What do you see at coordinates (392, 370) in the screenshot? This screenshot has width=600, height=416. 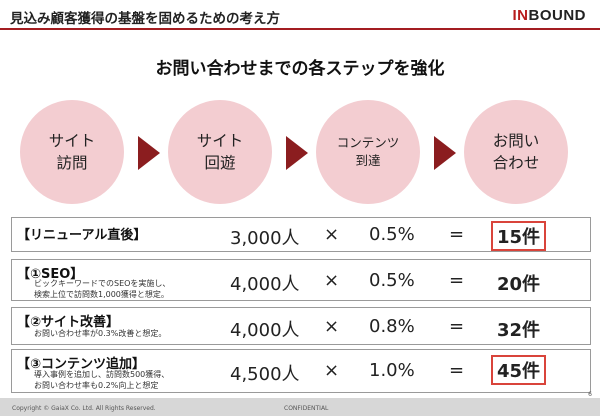 I see `rate-value: 1.0%` at bounding box center [392, 370].